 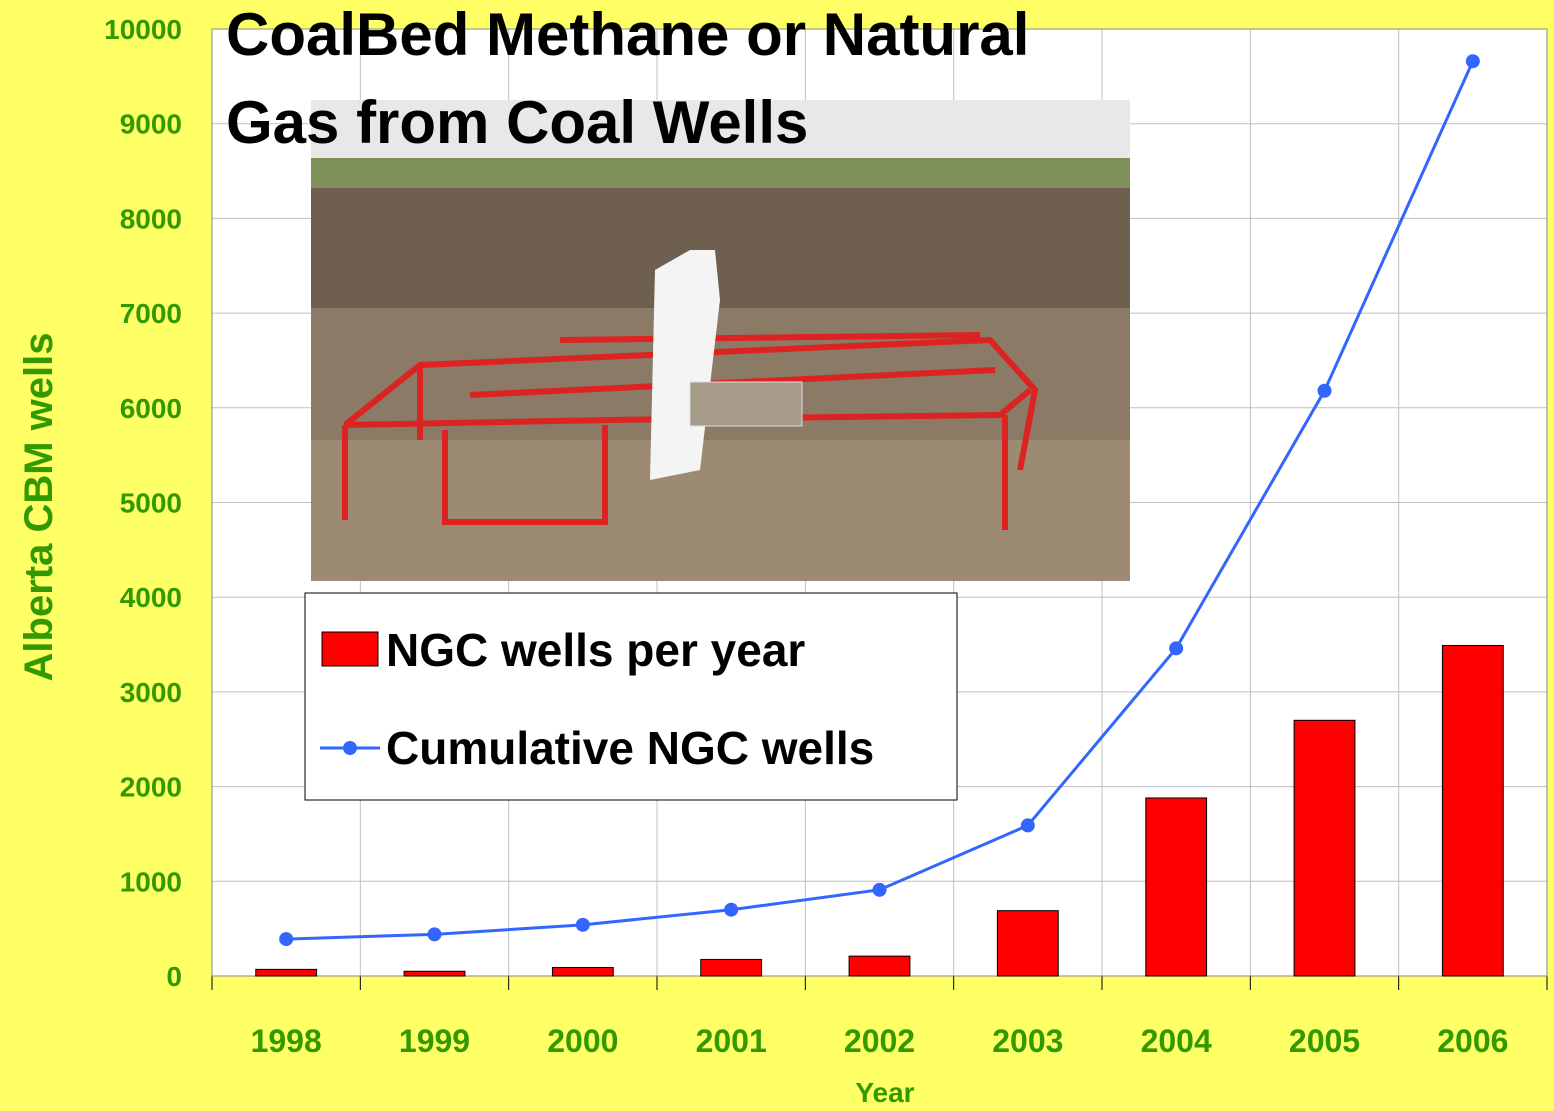 What do you see at coordinates (595, 650) in the screenshot?
I see `legend-label: NGC wells per year` at bounding box center [595, 650].